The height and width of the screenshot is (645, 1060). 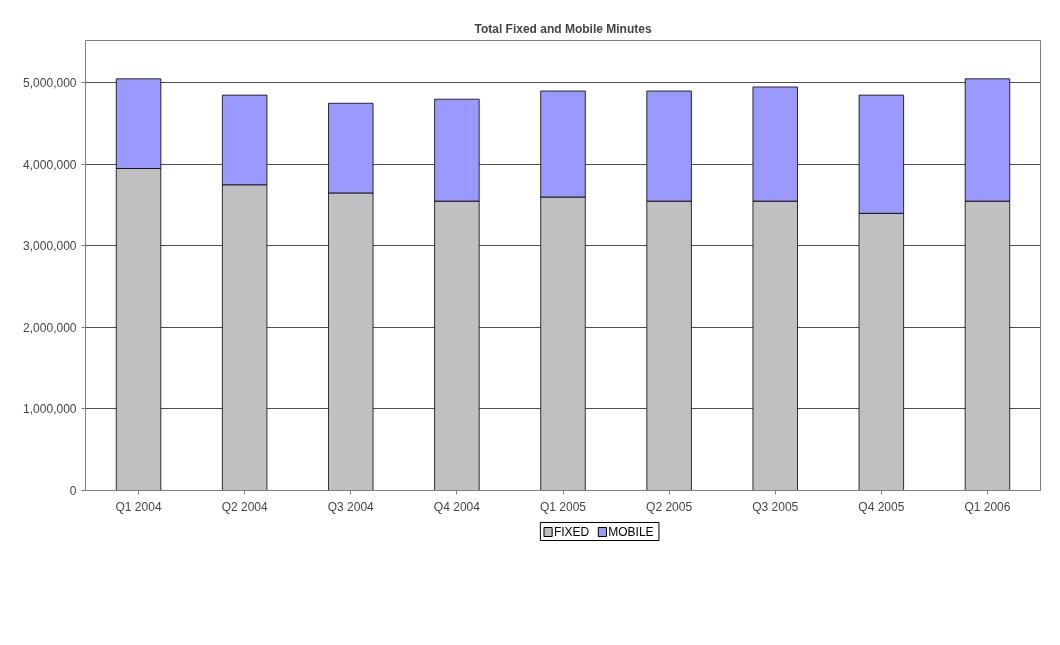 I want to click on x-tick-label: Q2 2004, so click(x=245, y=506).